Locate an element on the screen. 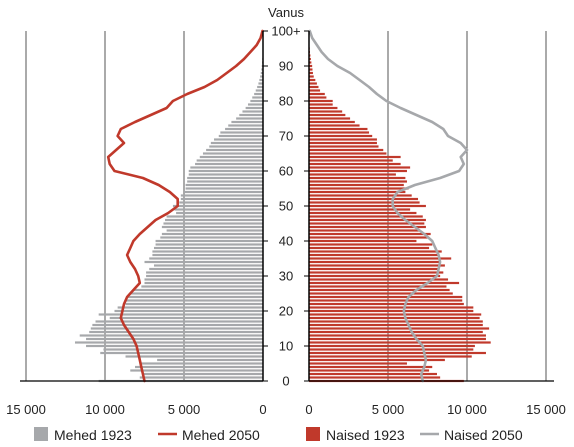 This screenshot has height=447, width=574. left-x-tick-label: 15 000 is located at coordinates (26, 409).